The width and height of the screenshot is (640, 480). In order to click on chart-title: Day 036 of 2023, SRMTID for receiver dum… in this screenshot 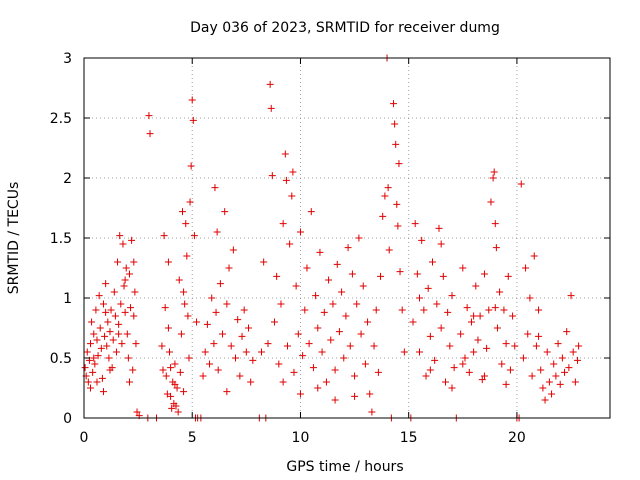, I will do `click(345, 28)`.